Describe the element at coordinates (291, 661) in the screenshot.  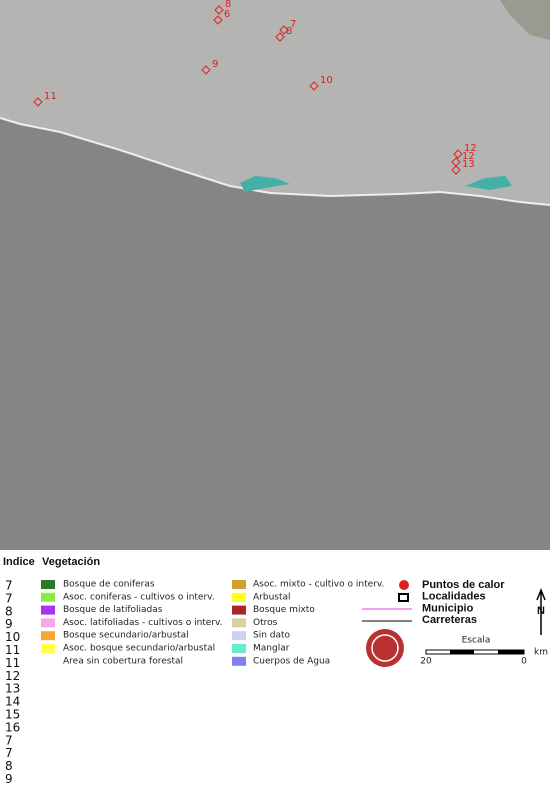
I see `vegetation-label: Cuerpos de Agua` at that location.